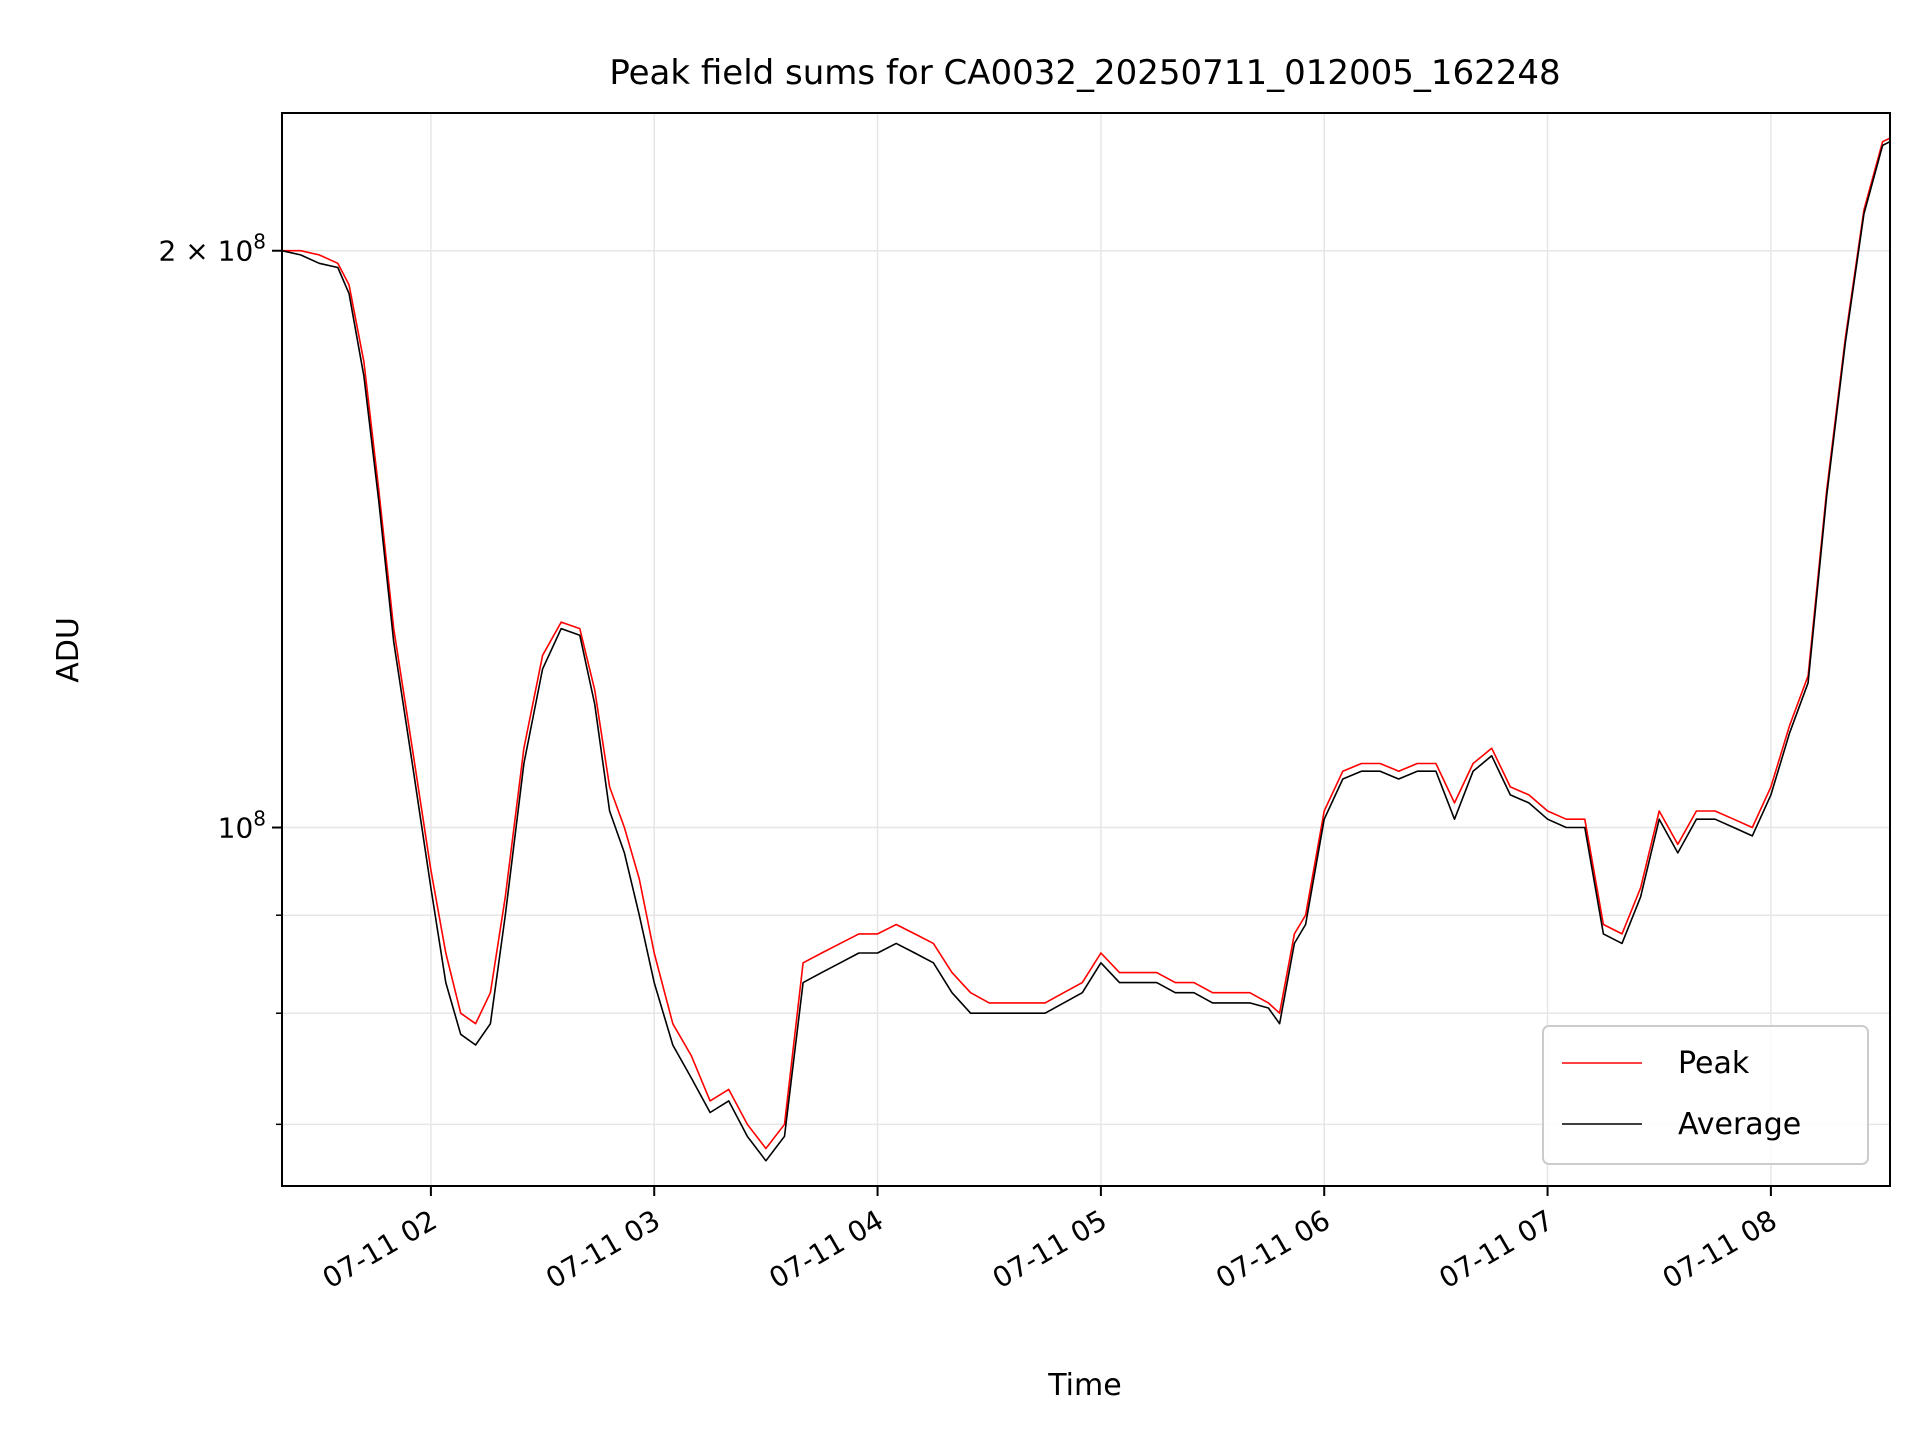 This screenshot has height=1440, width=1920. Describe the element at coordinates (1714, 1063) in the screenshot. I see `legend-label-peak: Peak` at that location.